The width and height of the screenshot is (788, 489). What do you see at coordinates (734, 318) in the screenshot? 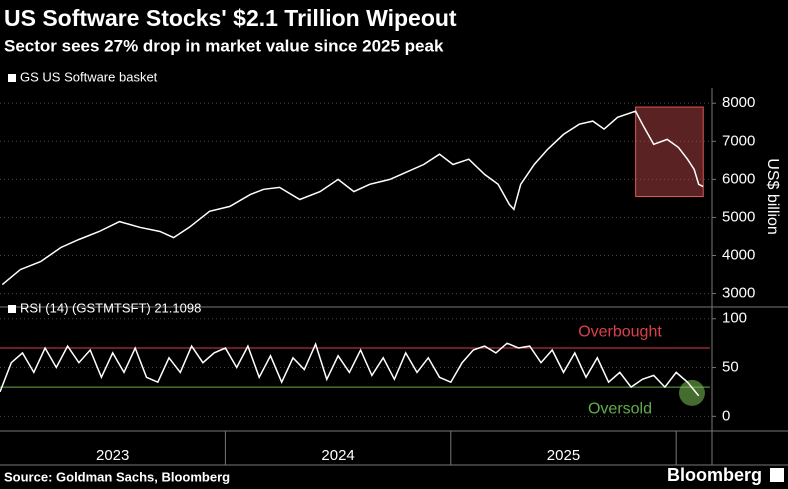
I see `y-tick-label: 100` at bounding box center [734, 318].